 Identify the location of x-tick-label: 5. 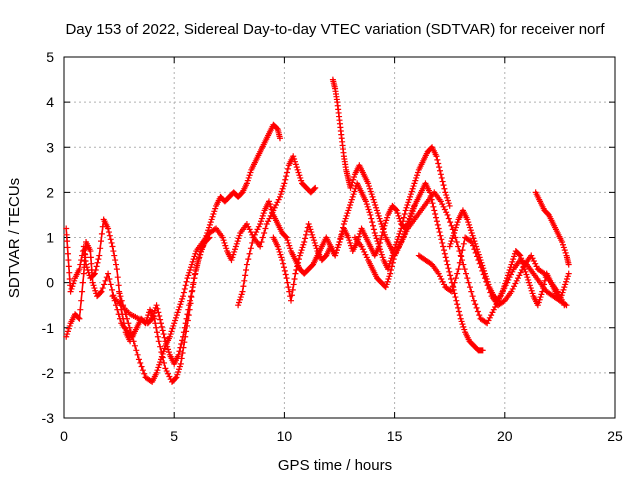
(174, 436).